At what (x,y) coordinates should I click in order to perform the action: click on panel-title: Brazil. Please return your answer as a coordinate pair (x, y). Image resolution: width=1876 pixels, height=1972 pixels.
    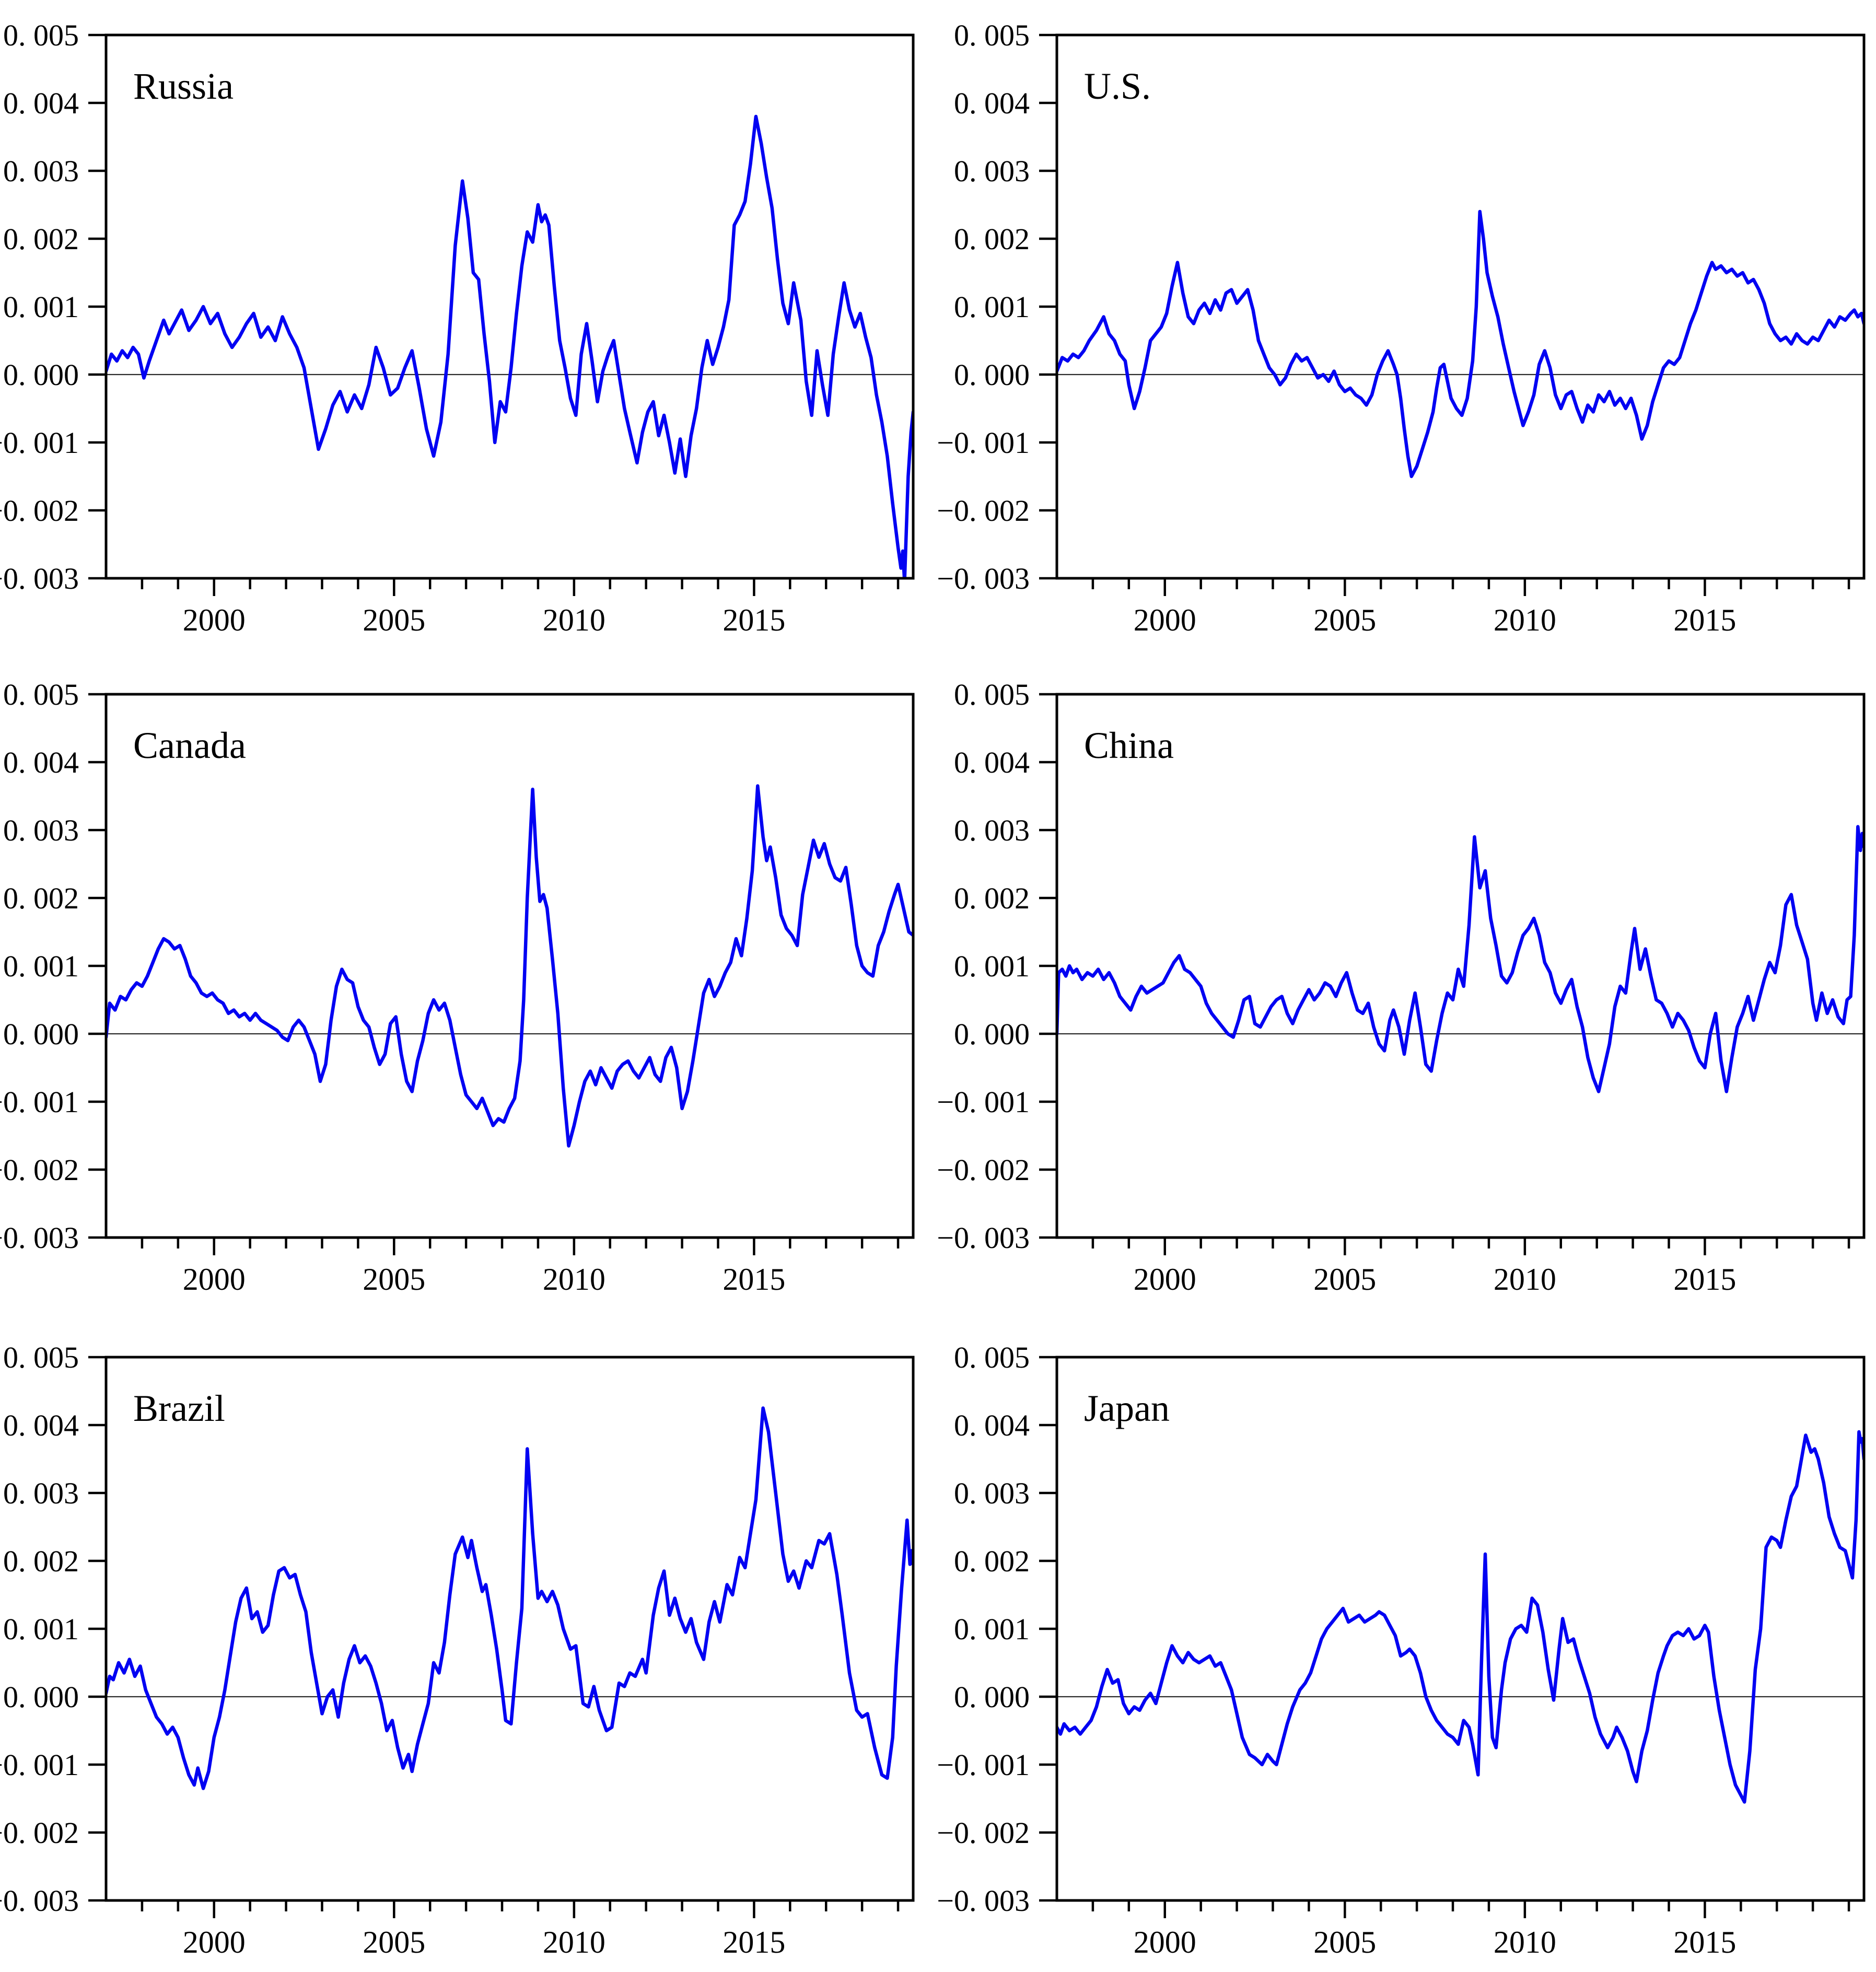
    Looking at the image, I should click on (179, 1408).